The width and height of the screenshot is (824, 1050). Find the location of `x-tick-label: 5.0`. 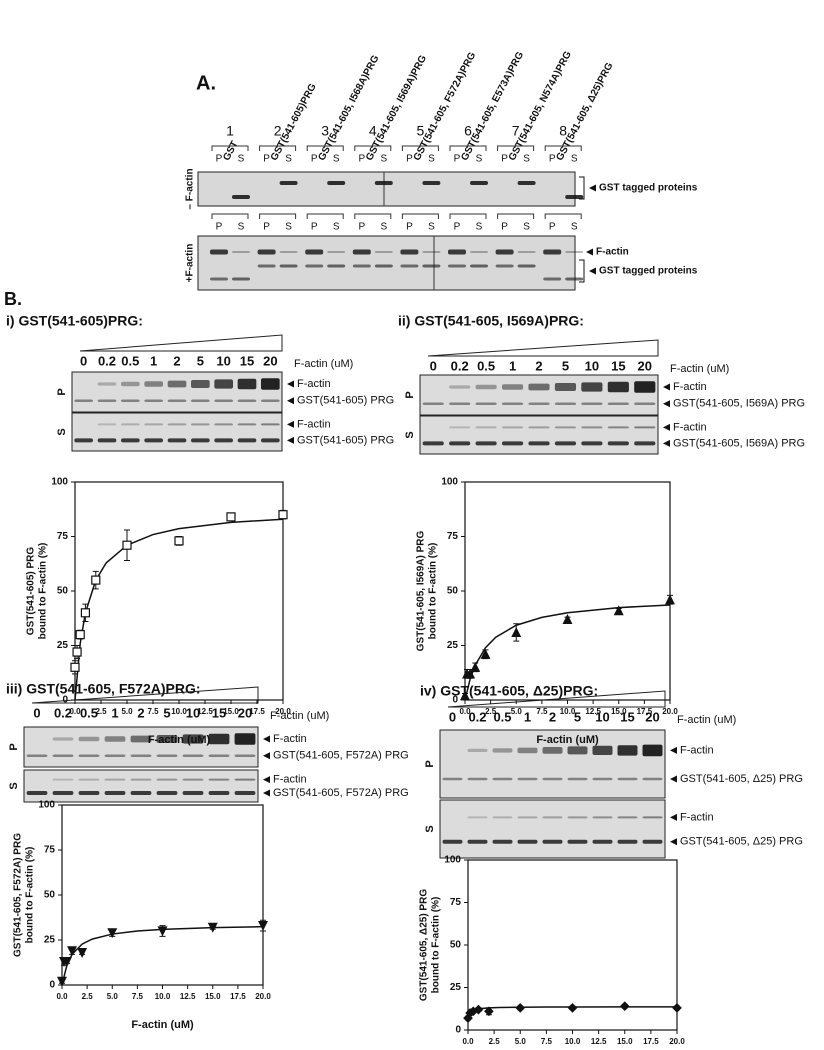

x-tick-label: 5.0 is located at coordinates (517, 711).